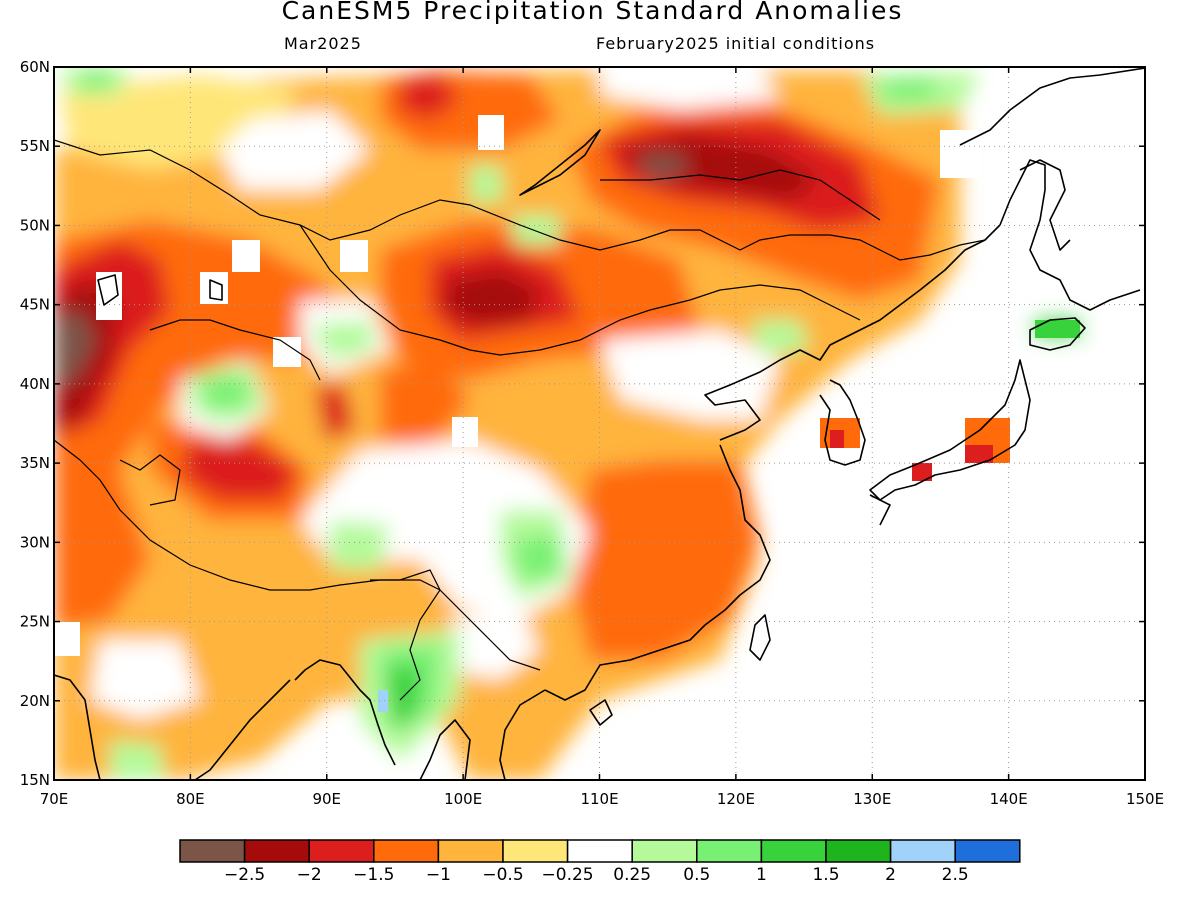  Describe the element at coordinates (1145, 799) in the screenshot. I see `lon-tick-label: 150E` at that location.